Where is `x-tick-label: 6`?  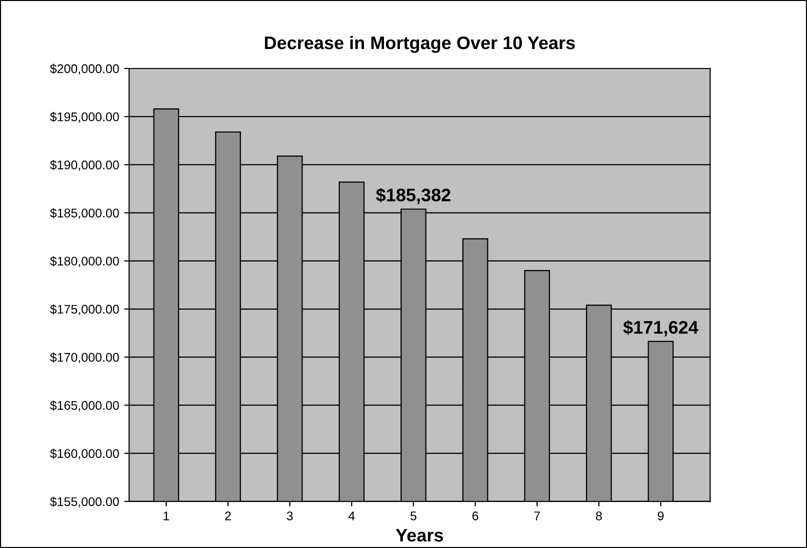
x-tick-label: 6 is located at coordinates (475, 515).